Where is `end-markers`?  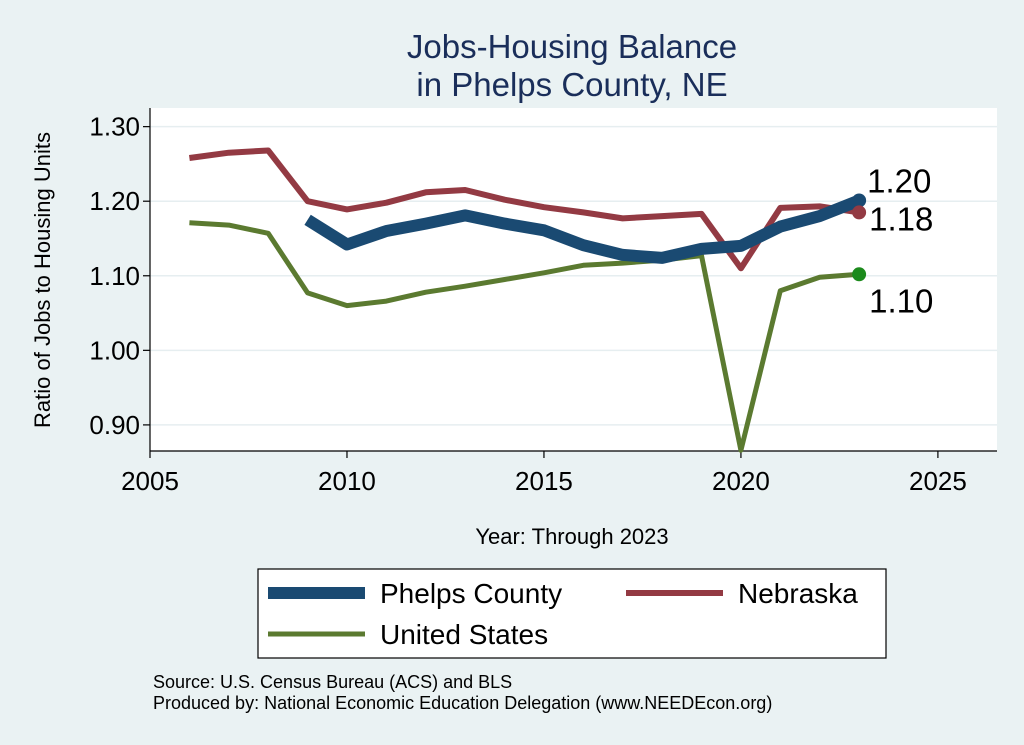 end-markers is located at coordinates (859, 237).